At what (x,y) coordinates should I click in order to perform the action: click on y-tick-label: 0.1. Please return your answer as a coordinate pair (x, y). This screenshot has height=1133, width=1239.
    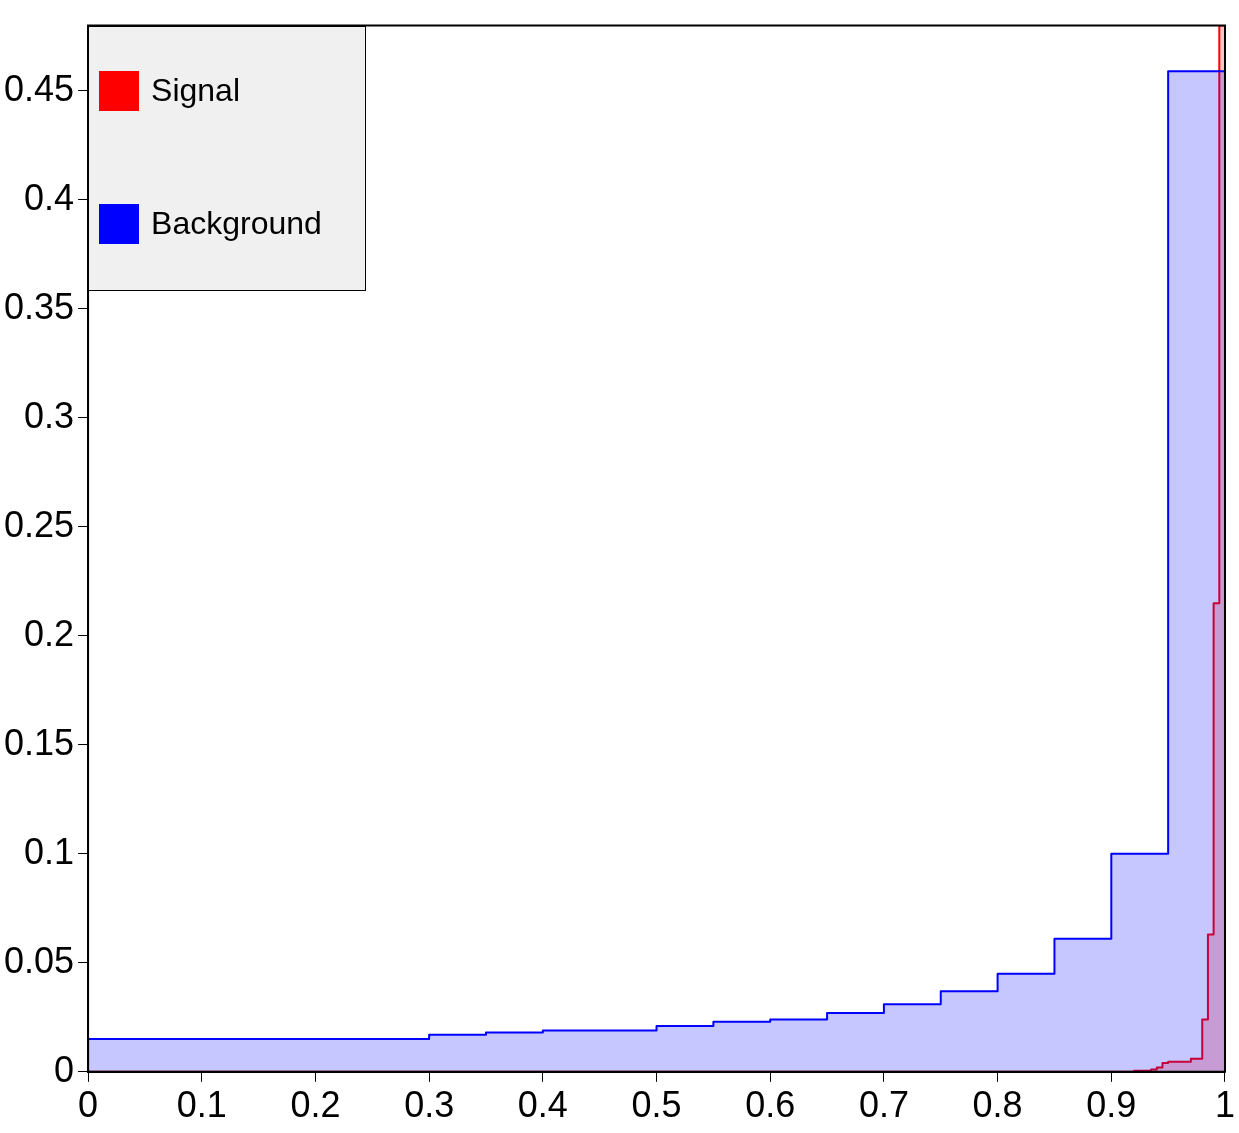
    Looking at the image, I should click on (49, 851).